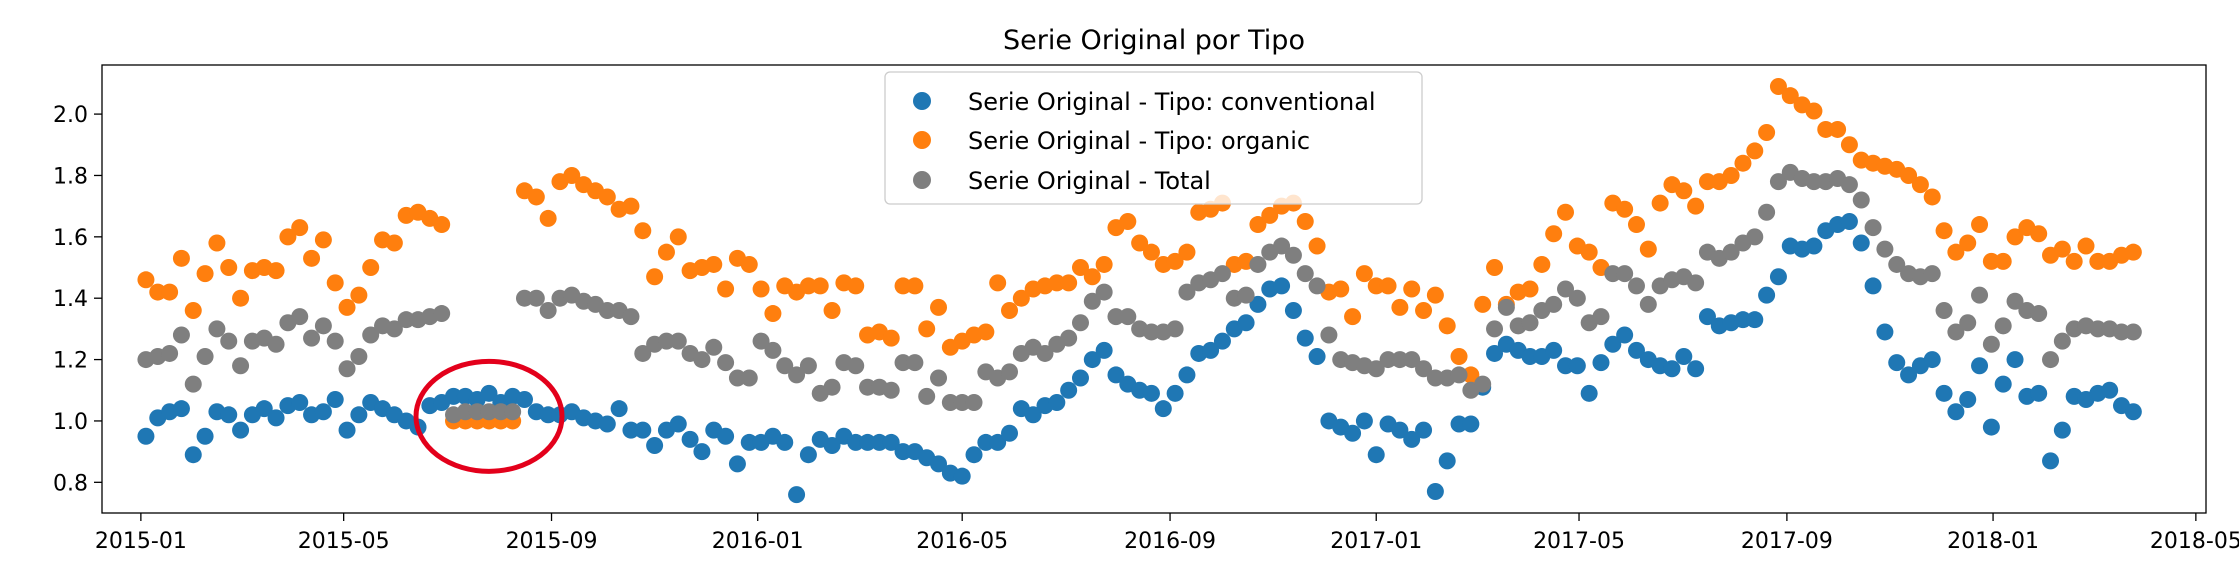 The width and height of the screenshot is (2239, 573). What do you see at coordinates (70, 361) in the screenshot?
I see `y-tick-label: 1.2` at bounding box center [70, 361].